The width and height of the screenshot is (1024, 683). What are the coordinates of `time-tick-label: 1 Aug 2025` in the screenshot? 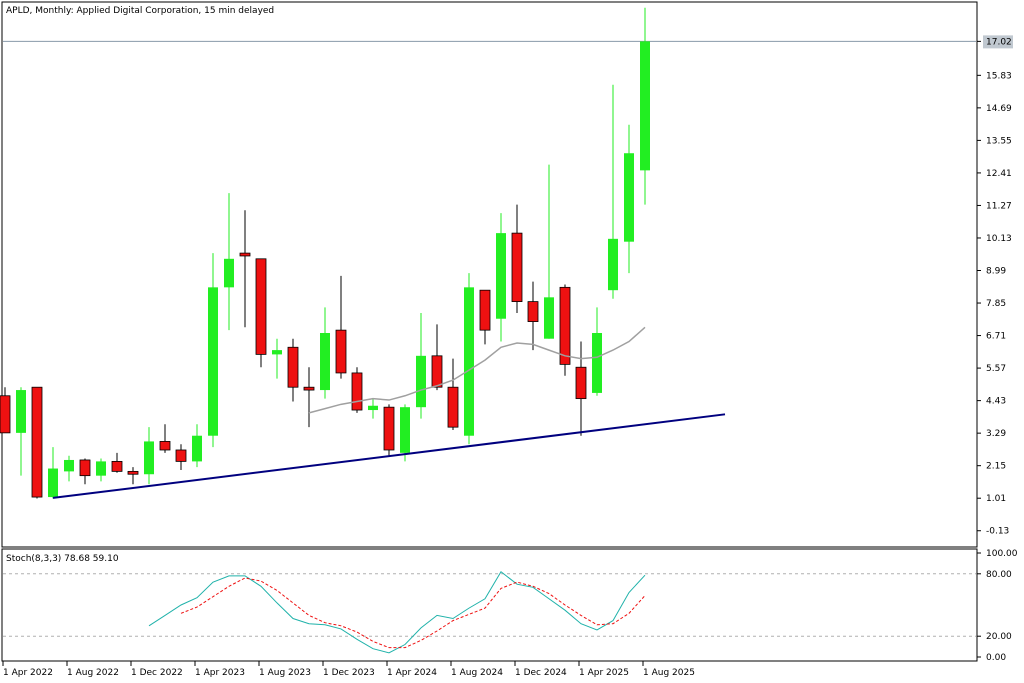 It's located at (669, 673).